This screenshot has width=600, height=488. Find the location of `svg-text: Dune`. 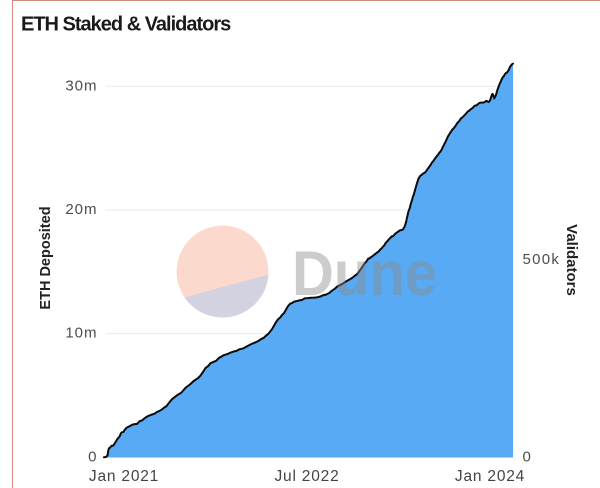

svg-text: Dune is located at coordinates (364, 274).